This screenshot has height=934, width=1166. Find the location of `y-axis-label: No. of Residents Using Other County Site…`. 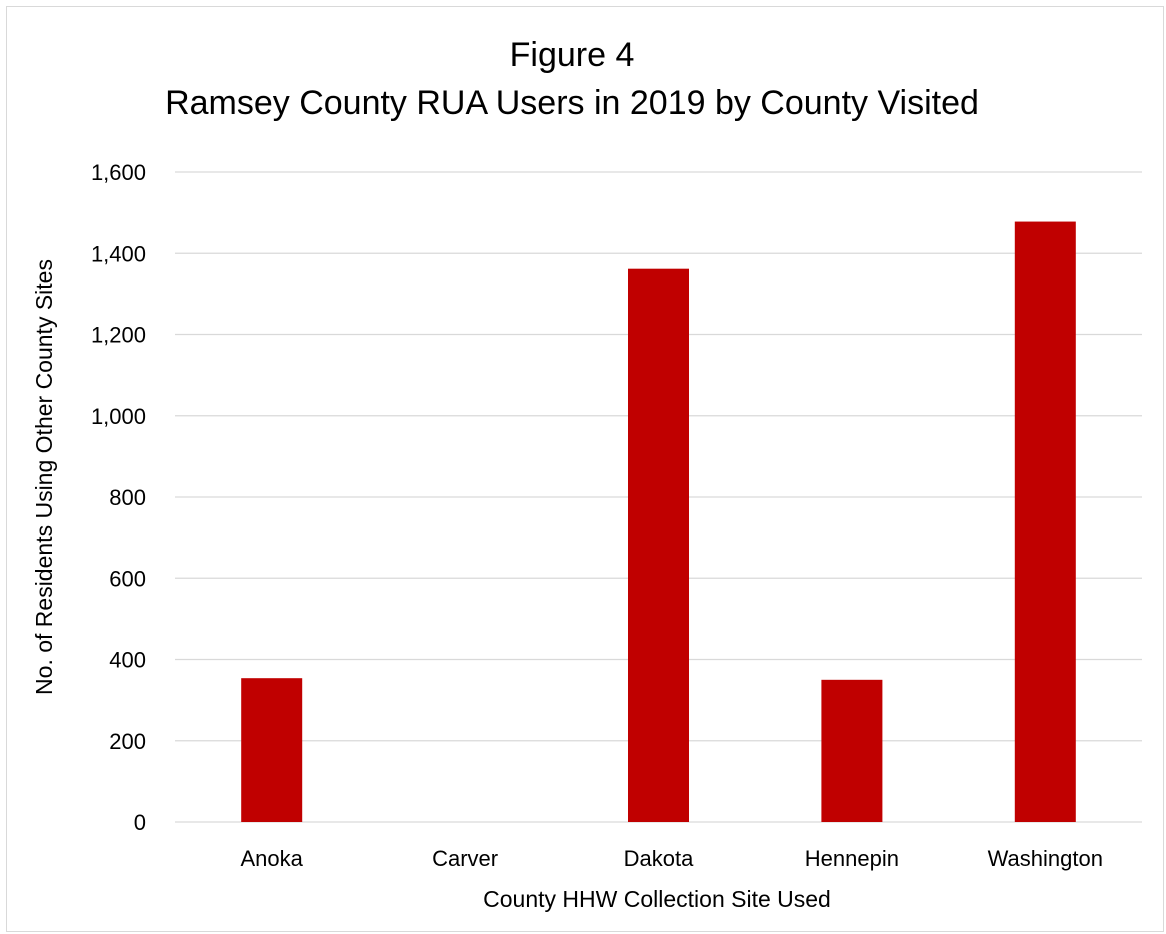

y-axis-label: No. of Residents Using Other County Site… is located at coordinates (44, 477).